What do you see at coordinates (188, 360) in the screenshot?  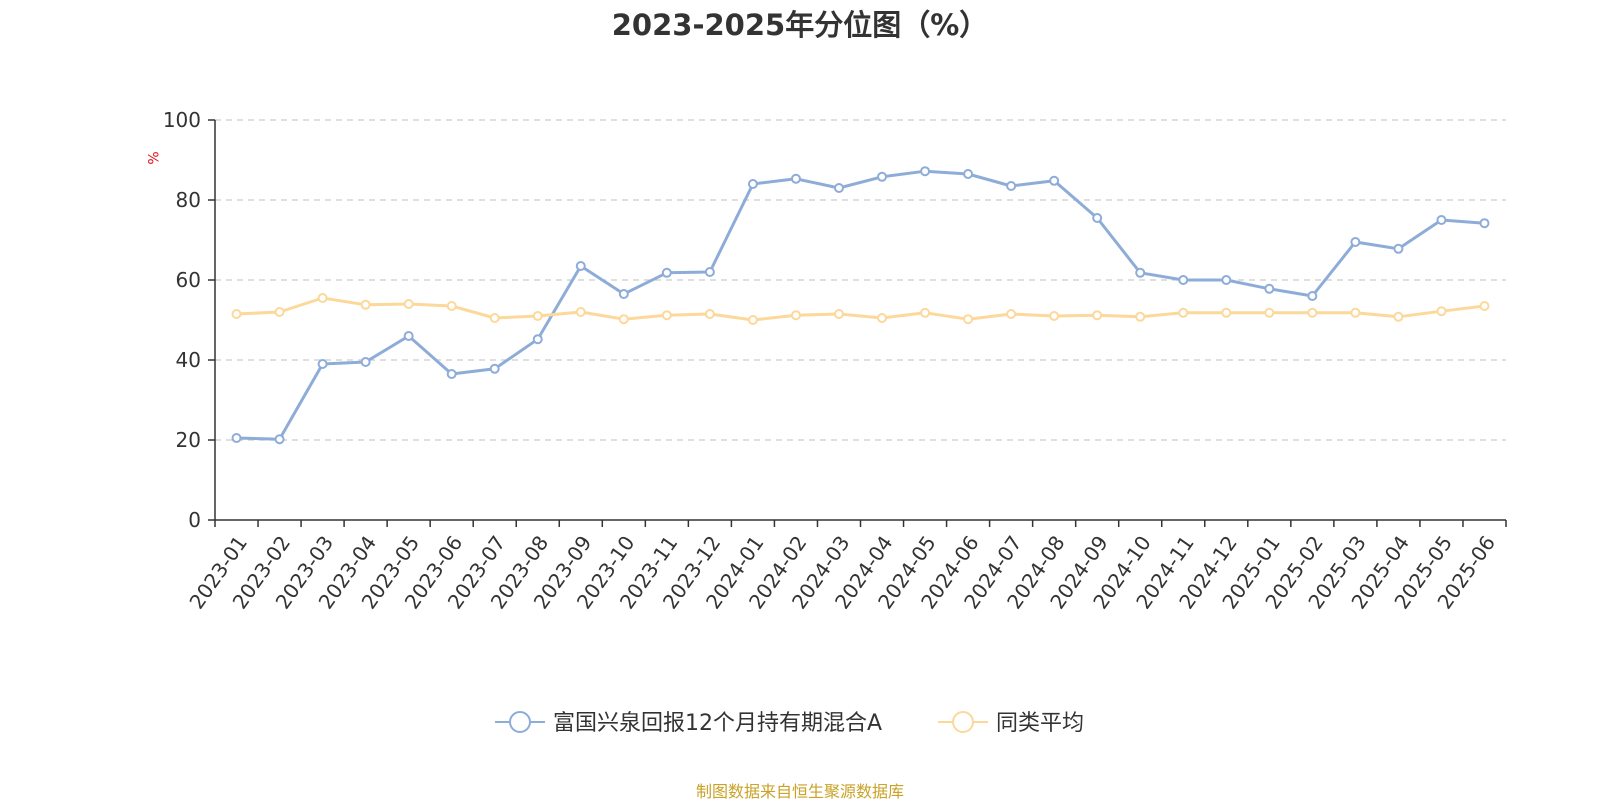 I see `y-tick-label: 40` at bounding box center [188, 360].